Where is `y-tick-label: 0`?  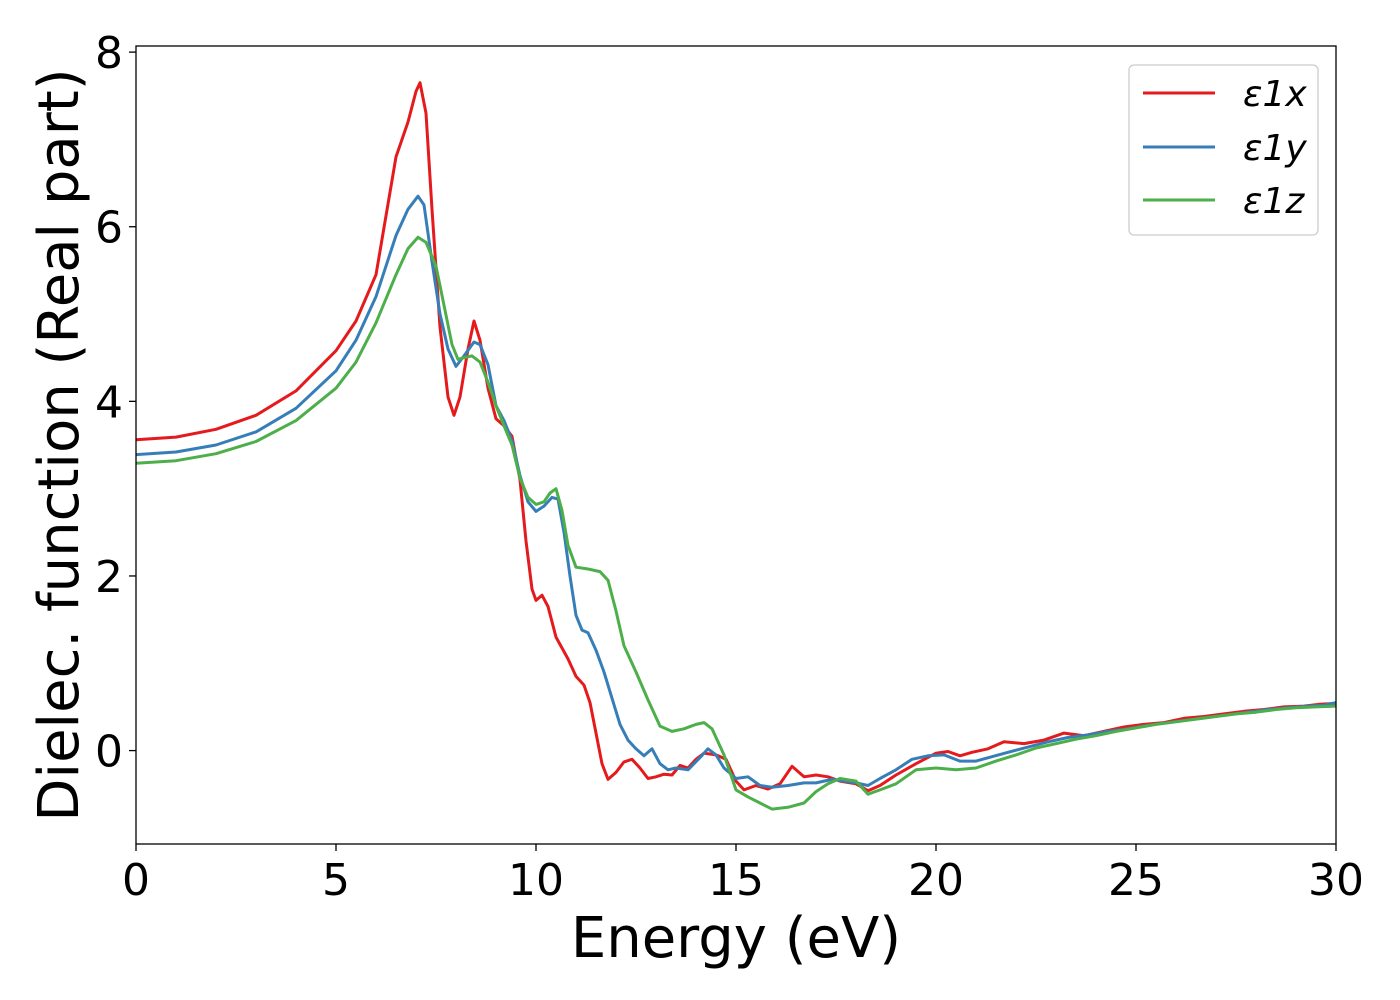 y-tick-label: 0 is located at coordinates (109, 752).